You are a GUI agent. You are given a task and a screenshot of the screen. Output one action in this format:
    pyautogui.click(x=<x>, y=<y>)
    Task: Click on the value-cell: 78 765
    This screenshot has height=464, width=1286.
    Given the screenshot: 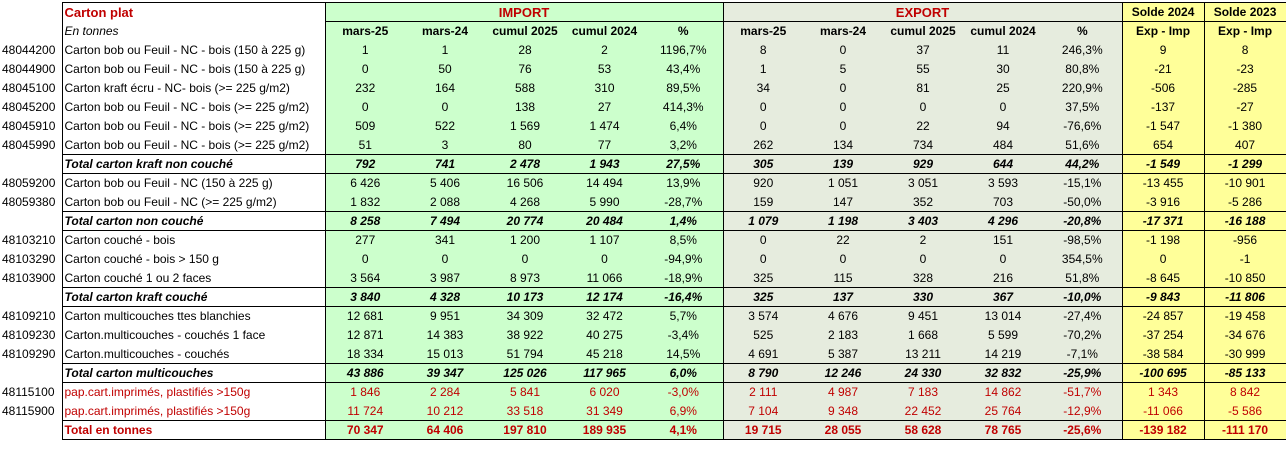 What is the action you would take?
    pyautogui.click(x=1003, y=430)
    